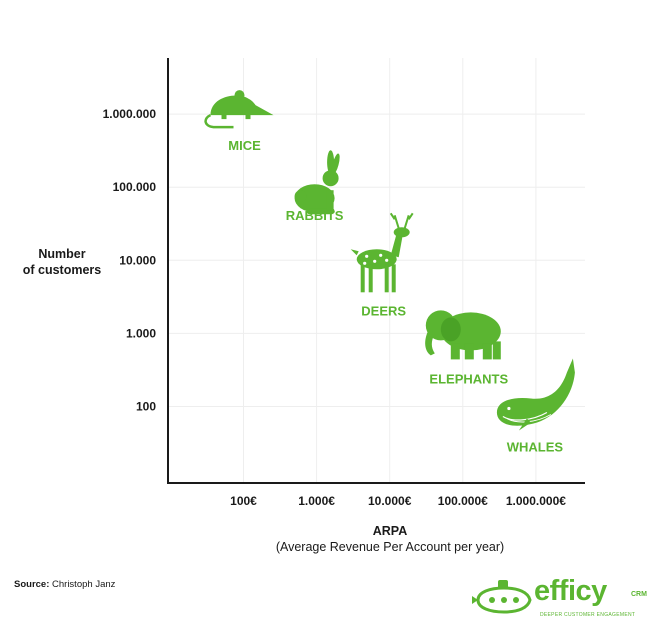 The height and width of the screenshot is (628, 650). Describe the element at coordinates (535, 447) in the screenshot. I see `point-label-whales: WHALES` at that location.